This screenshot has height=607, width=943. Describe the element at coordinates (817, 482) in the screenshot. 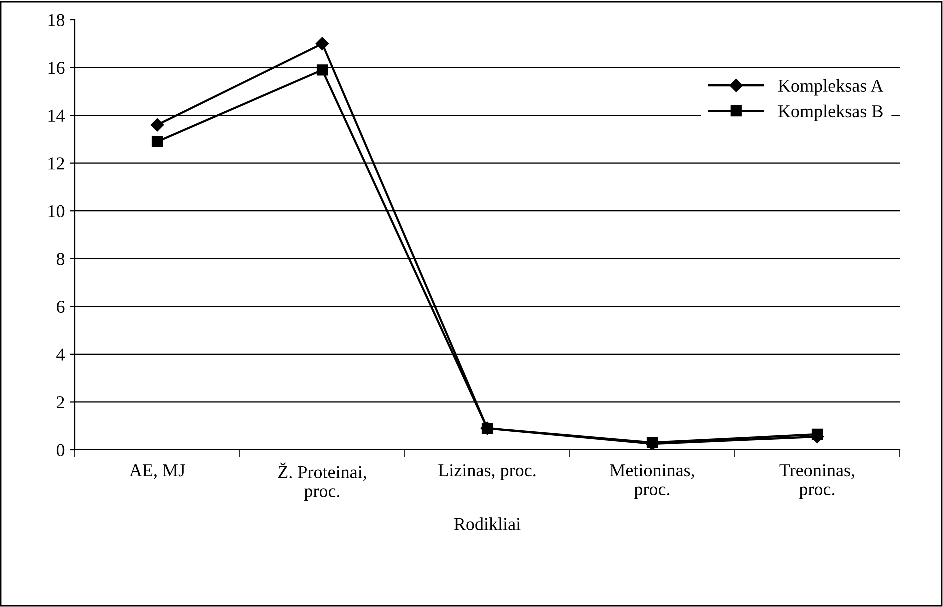

I see `x-tick-label: Treoninas, proc.` at that location.